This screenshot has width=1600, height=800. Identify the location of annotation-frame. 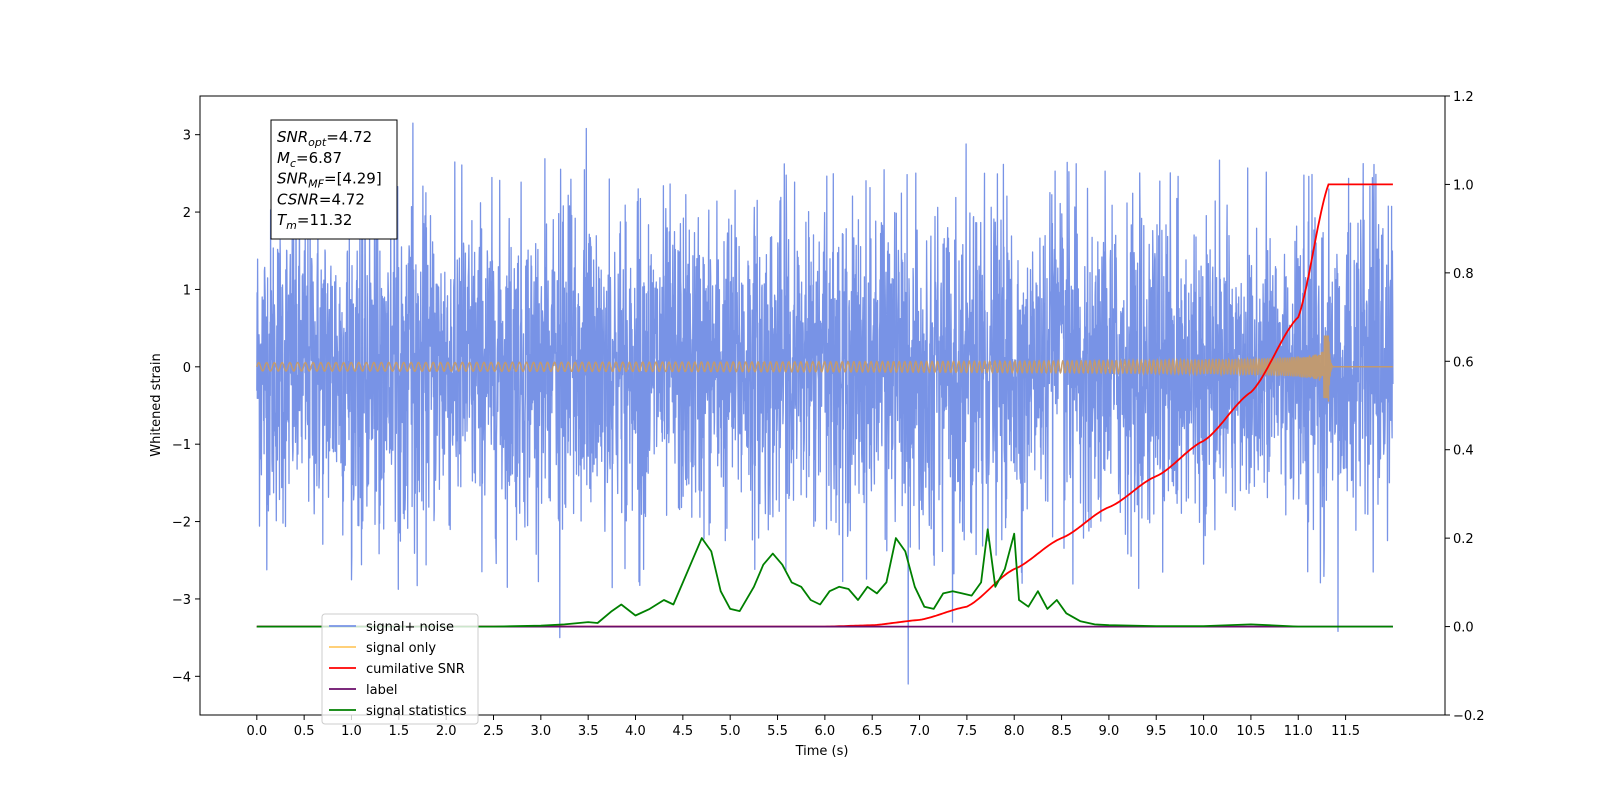
(334, 179).